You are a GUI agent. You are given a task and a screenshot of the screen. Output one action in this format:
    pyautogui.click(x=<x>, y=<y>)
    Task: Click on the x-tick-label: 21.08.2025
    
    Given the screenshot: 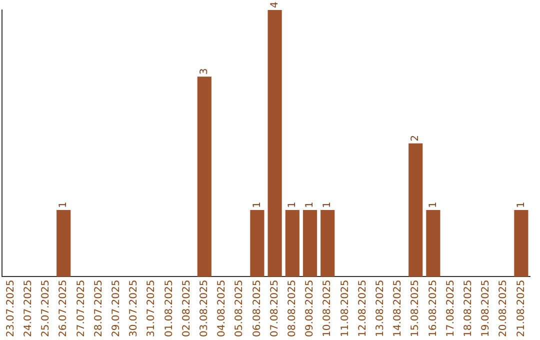 What is the action you would take?
    pyautogui.click(x=521, y=309)
    